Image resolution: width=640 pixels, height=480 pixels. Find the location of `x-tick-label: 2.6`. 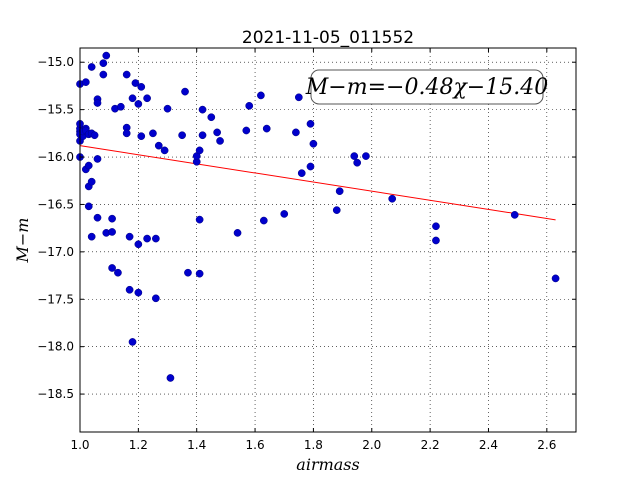

x-tick-label: 2.6 is located at coordinates (546, 445).